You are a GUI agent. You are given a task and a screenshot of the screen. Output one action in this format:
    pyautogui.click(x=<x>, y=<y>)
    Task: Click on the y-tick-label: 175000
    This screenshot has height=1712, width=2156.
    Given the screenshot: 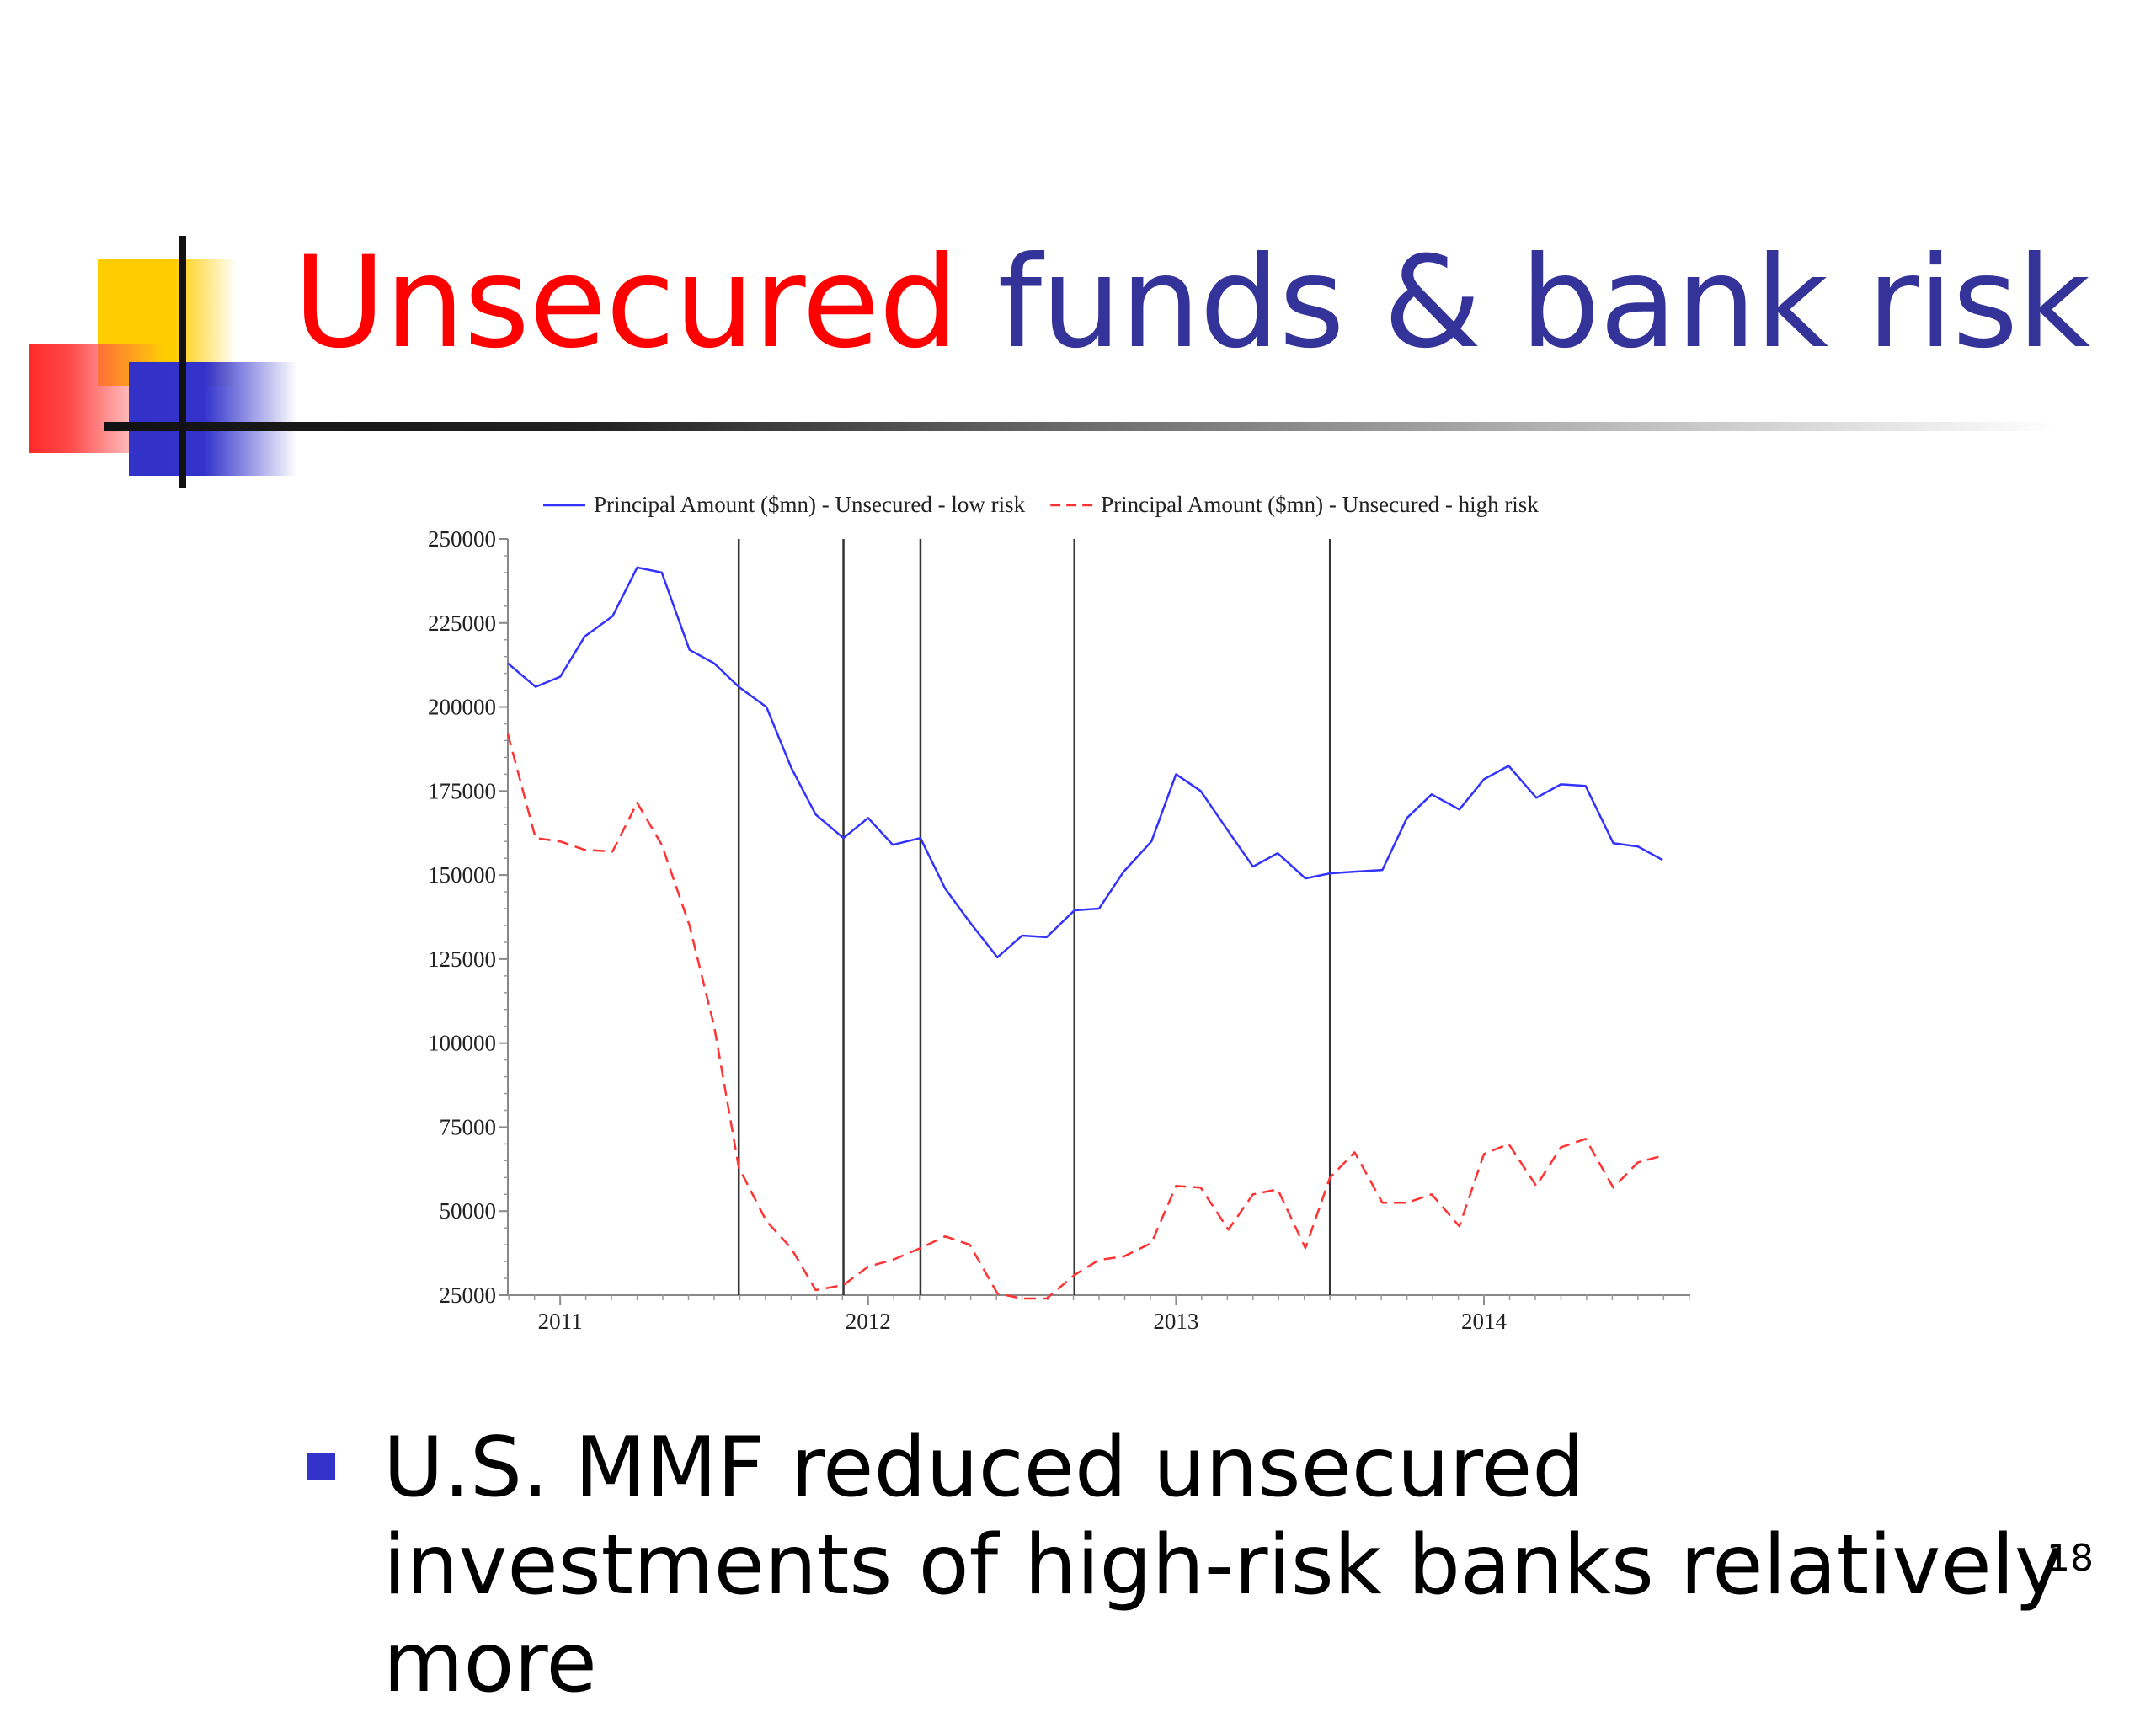 What is the action you would take?
    pyautogui.click(x=462, y=790)
    